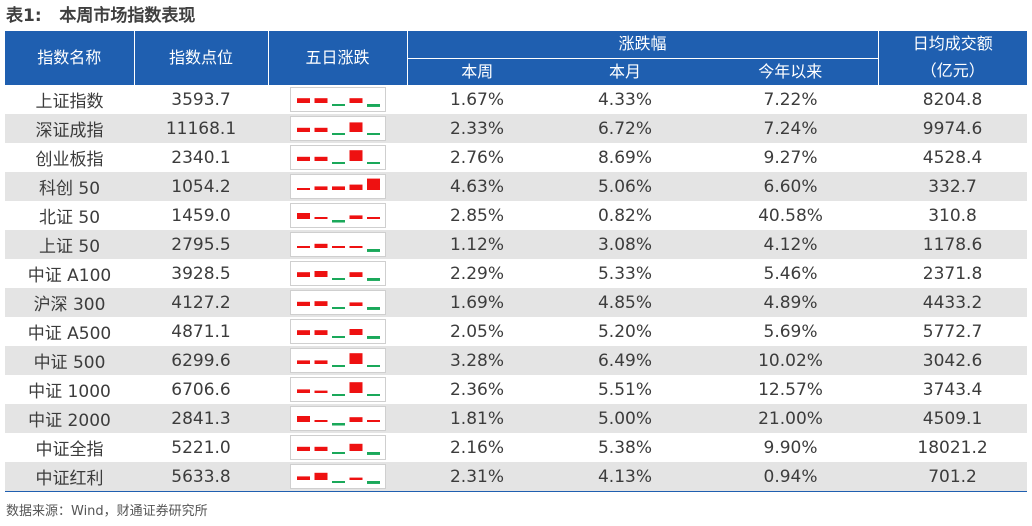  I want to click on index-name-cell: 中证红利, so click(69, 477).